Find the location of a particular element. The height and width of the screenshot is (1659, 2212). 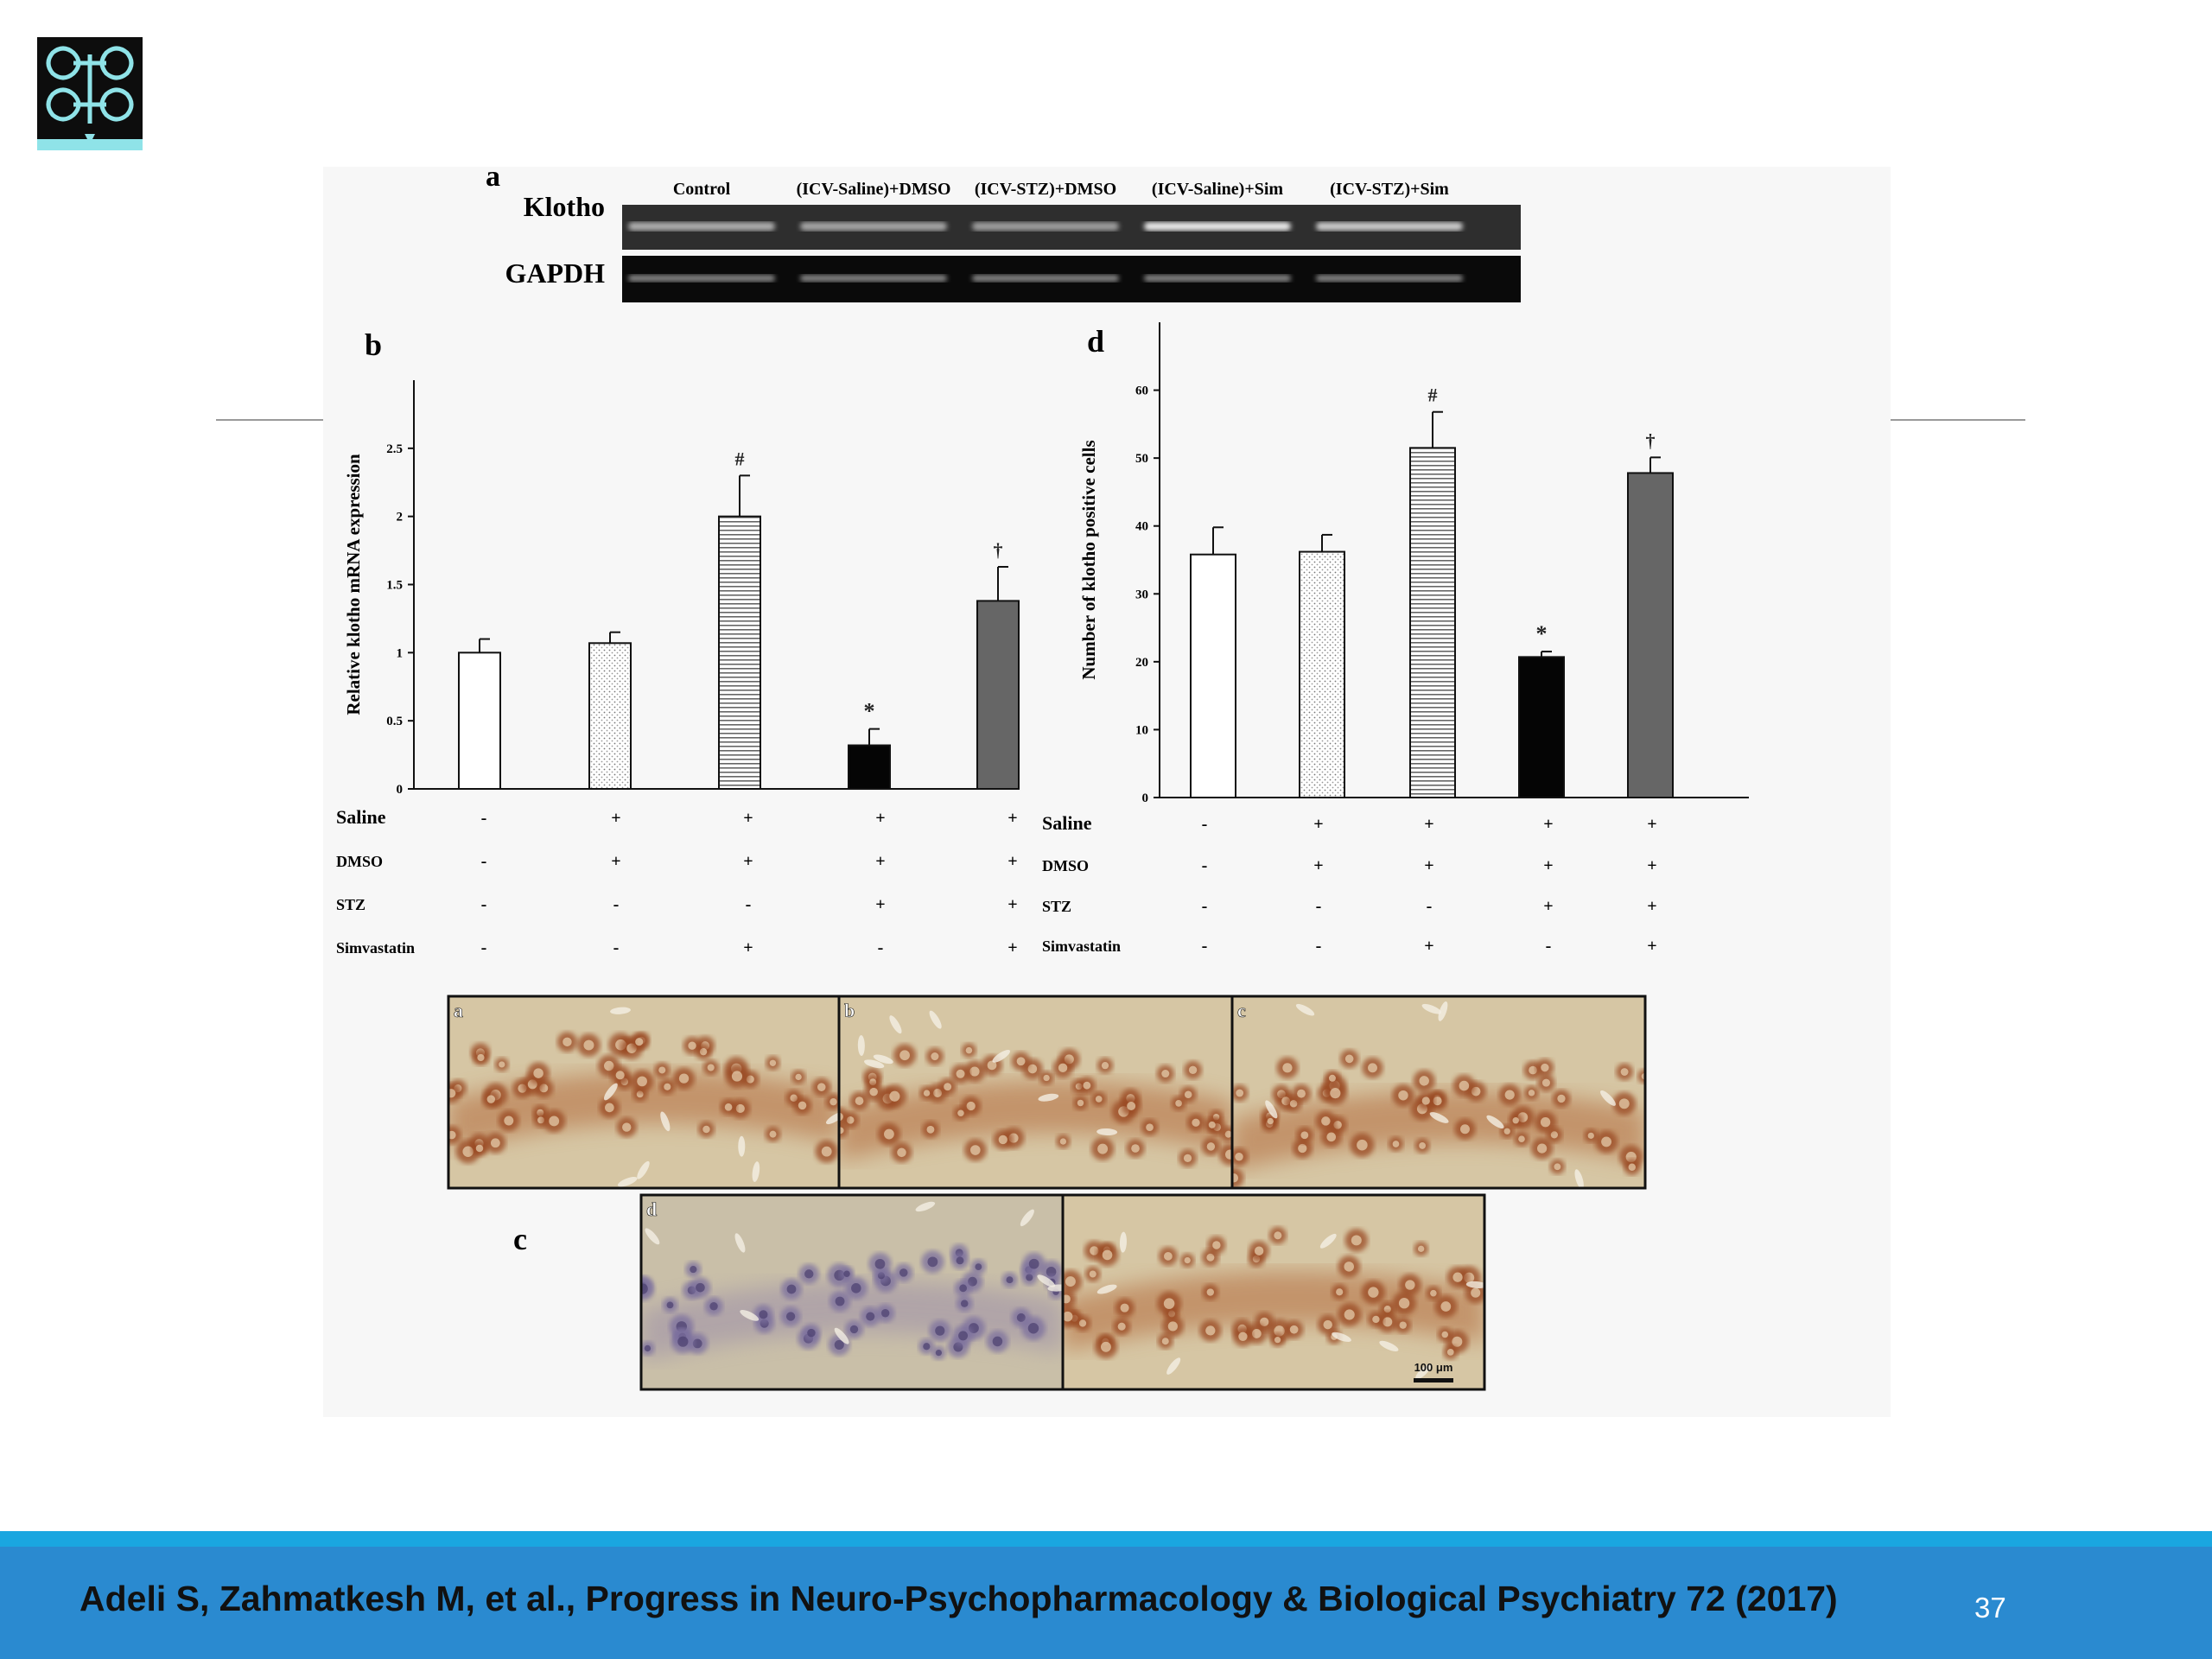

panel-letter-c: c is located at coordinates (520, 1239).